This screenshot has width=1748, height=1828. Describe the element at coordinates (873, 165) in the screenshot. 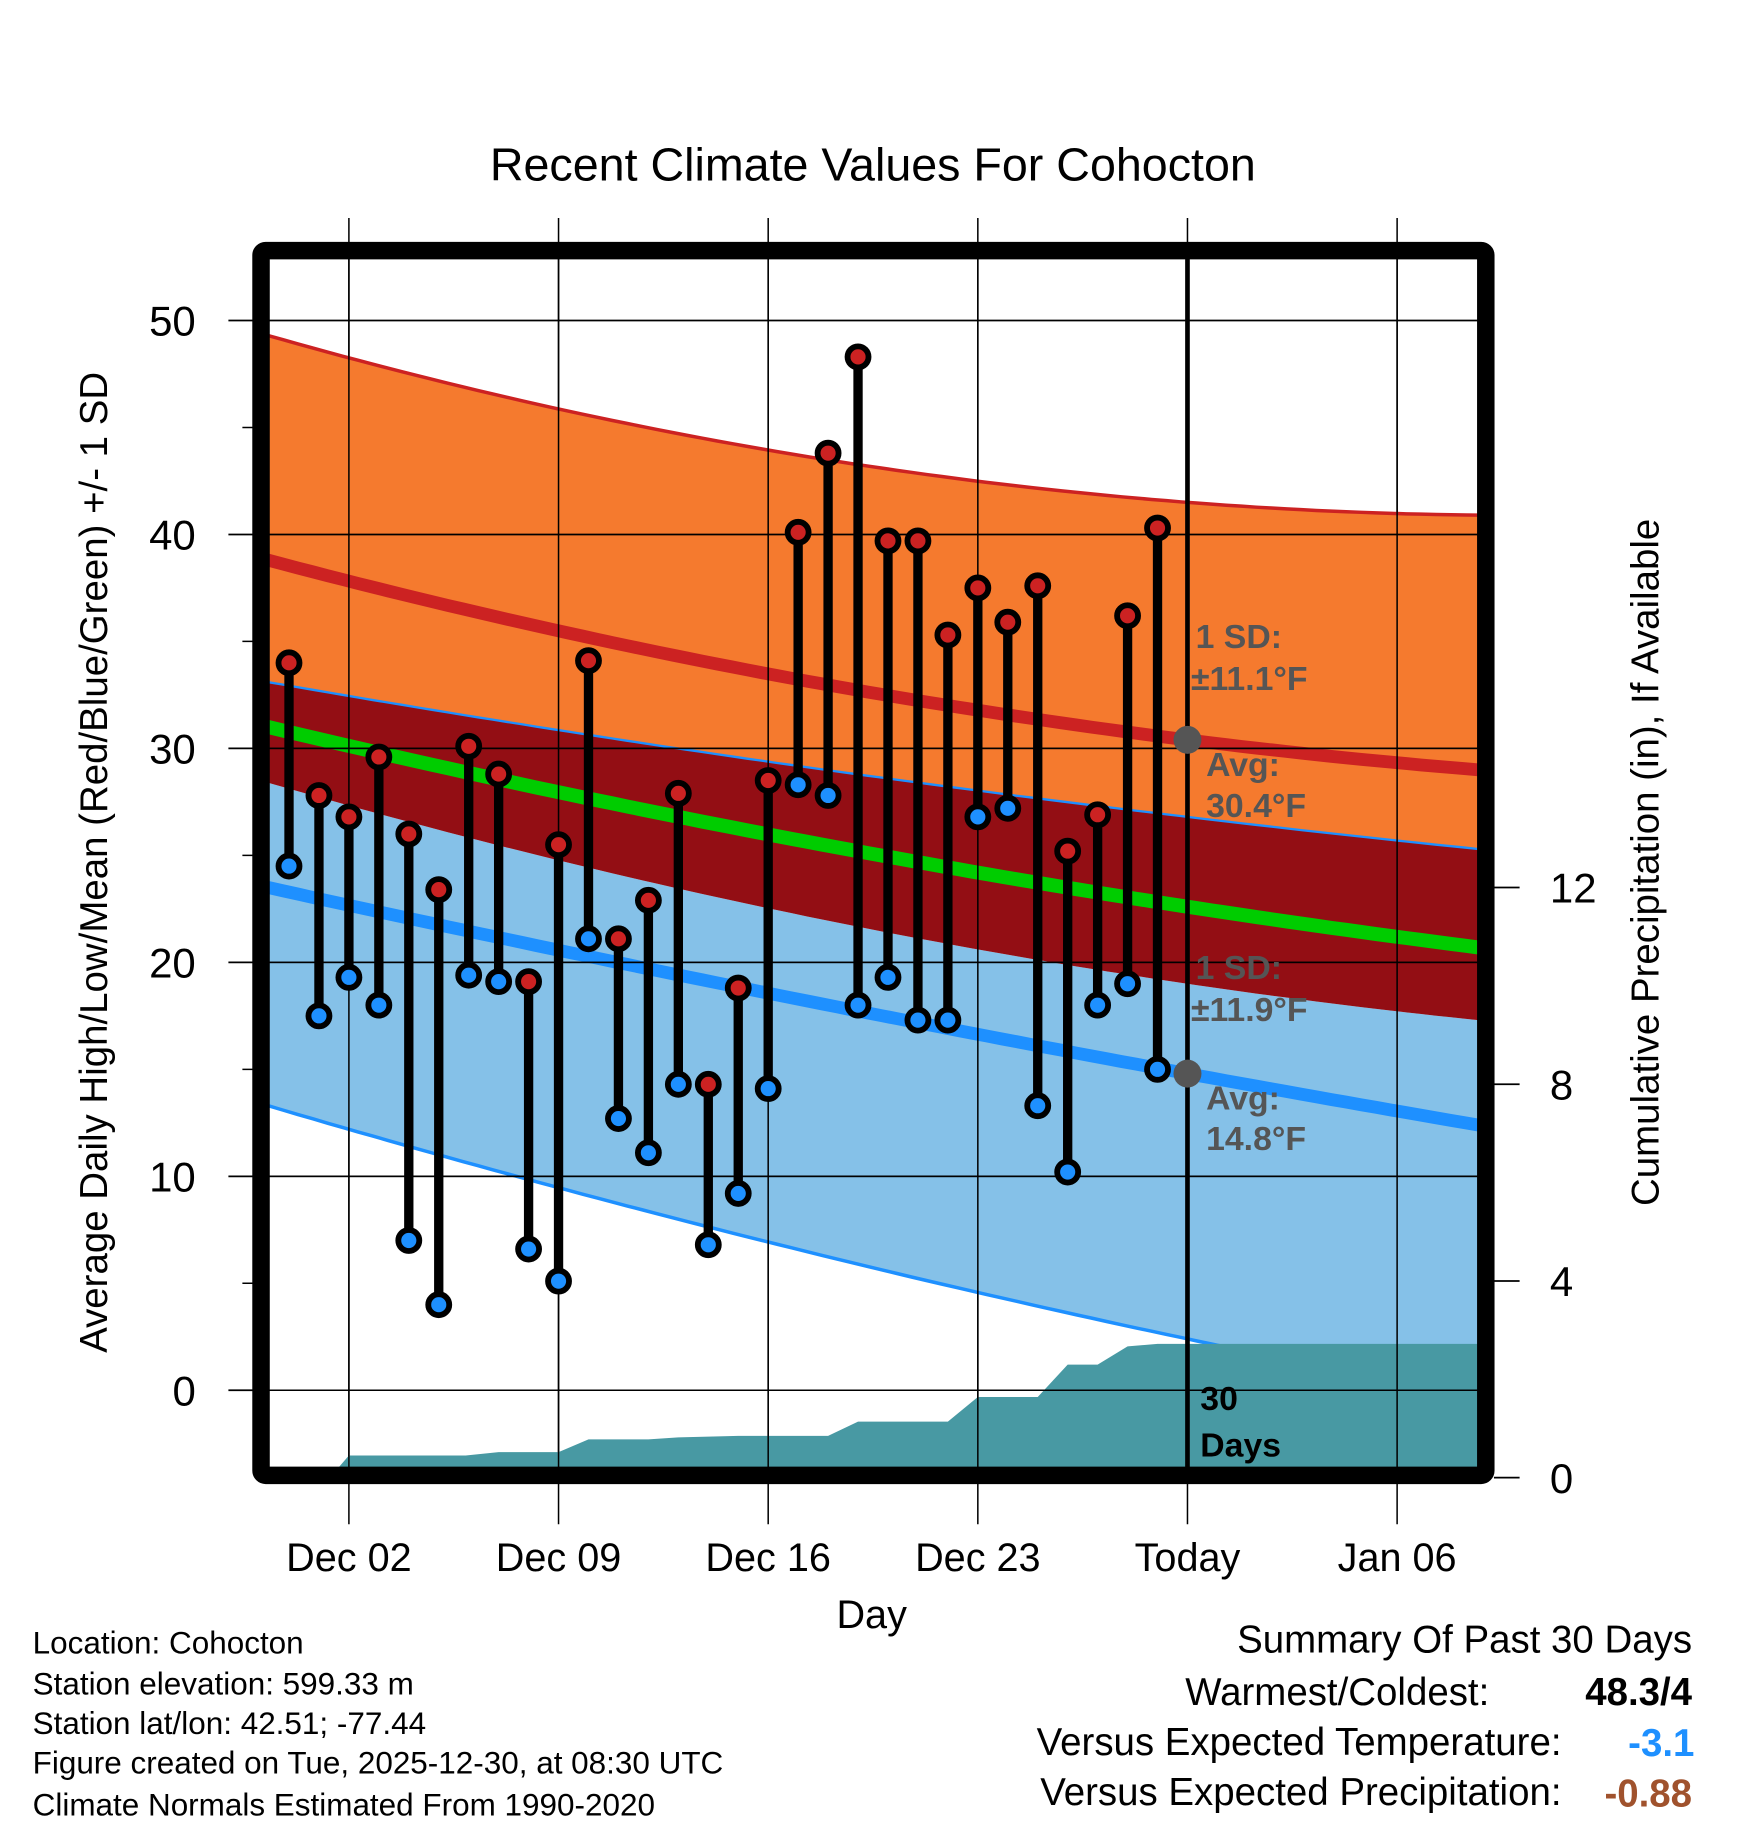

I see `chart-title: Recent Climate Values For Cohocton` at that location.